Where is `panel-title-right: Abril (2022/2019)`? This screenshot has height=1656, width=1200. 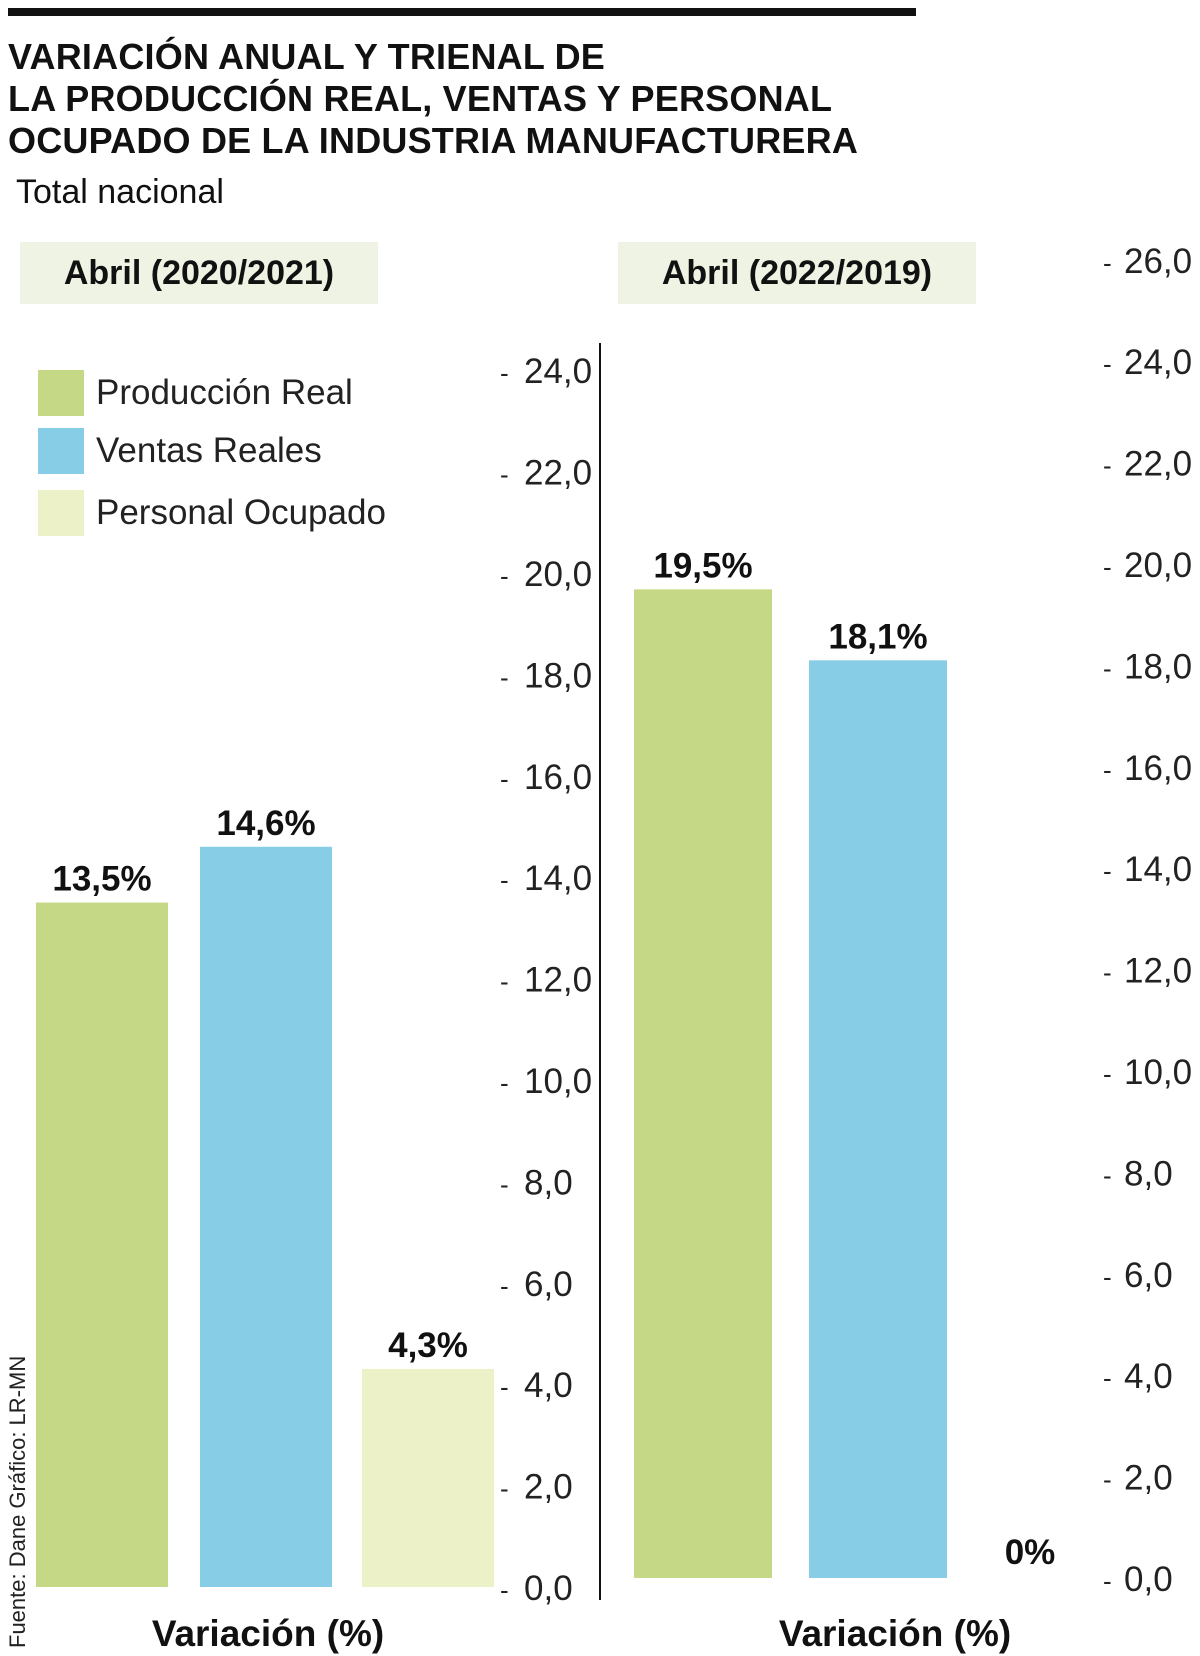
panel-title-right: Abril (2022/2019) is located at coordinates (797, 273).